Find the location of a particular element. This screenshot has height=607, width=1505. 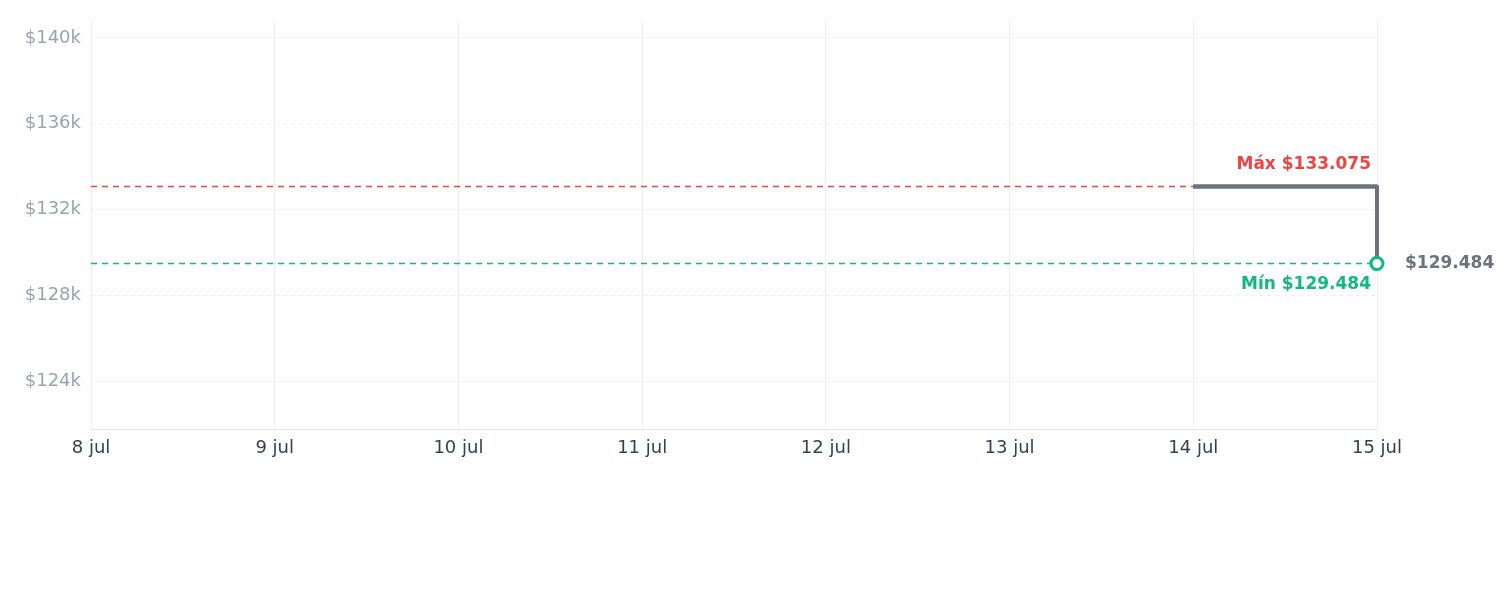

x-tick-label: 13 jul is located at coordinates (1009, 446).